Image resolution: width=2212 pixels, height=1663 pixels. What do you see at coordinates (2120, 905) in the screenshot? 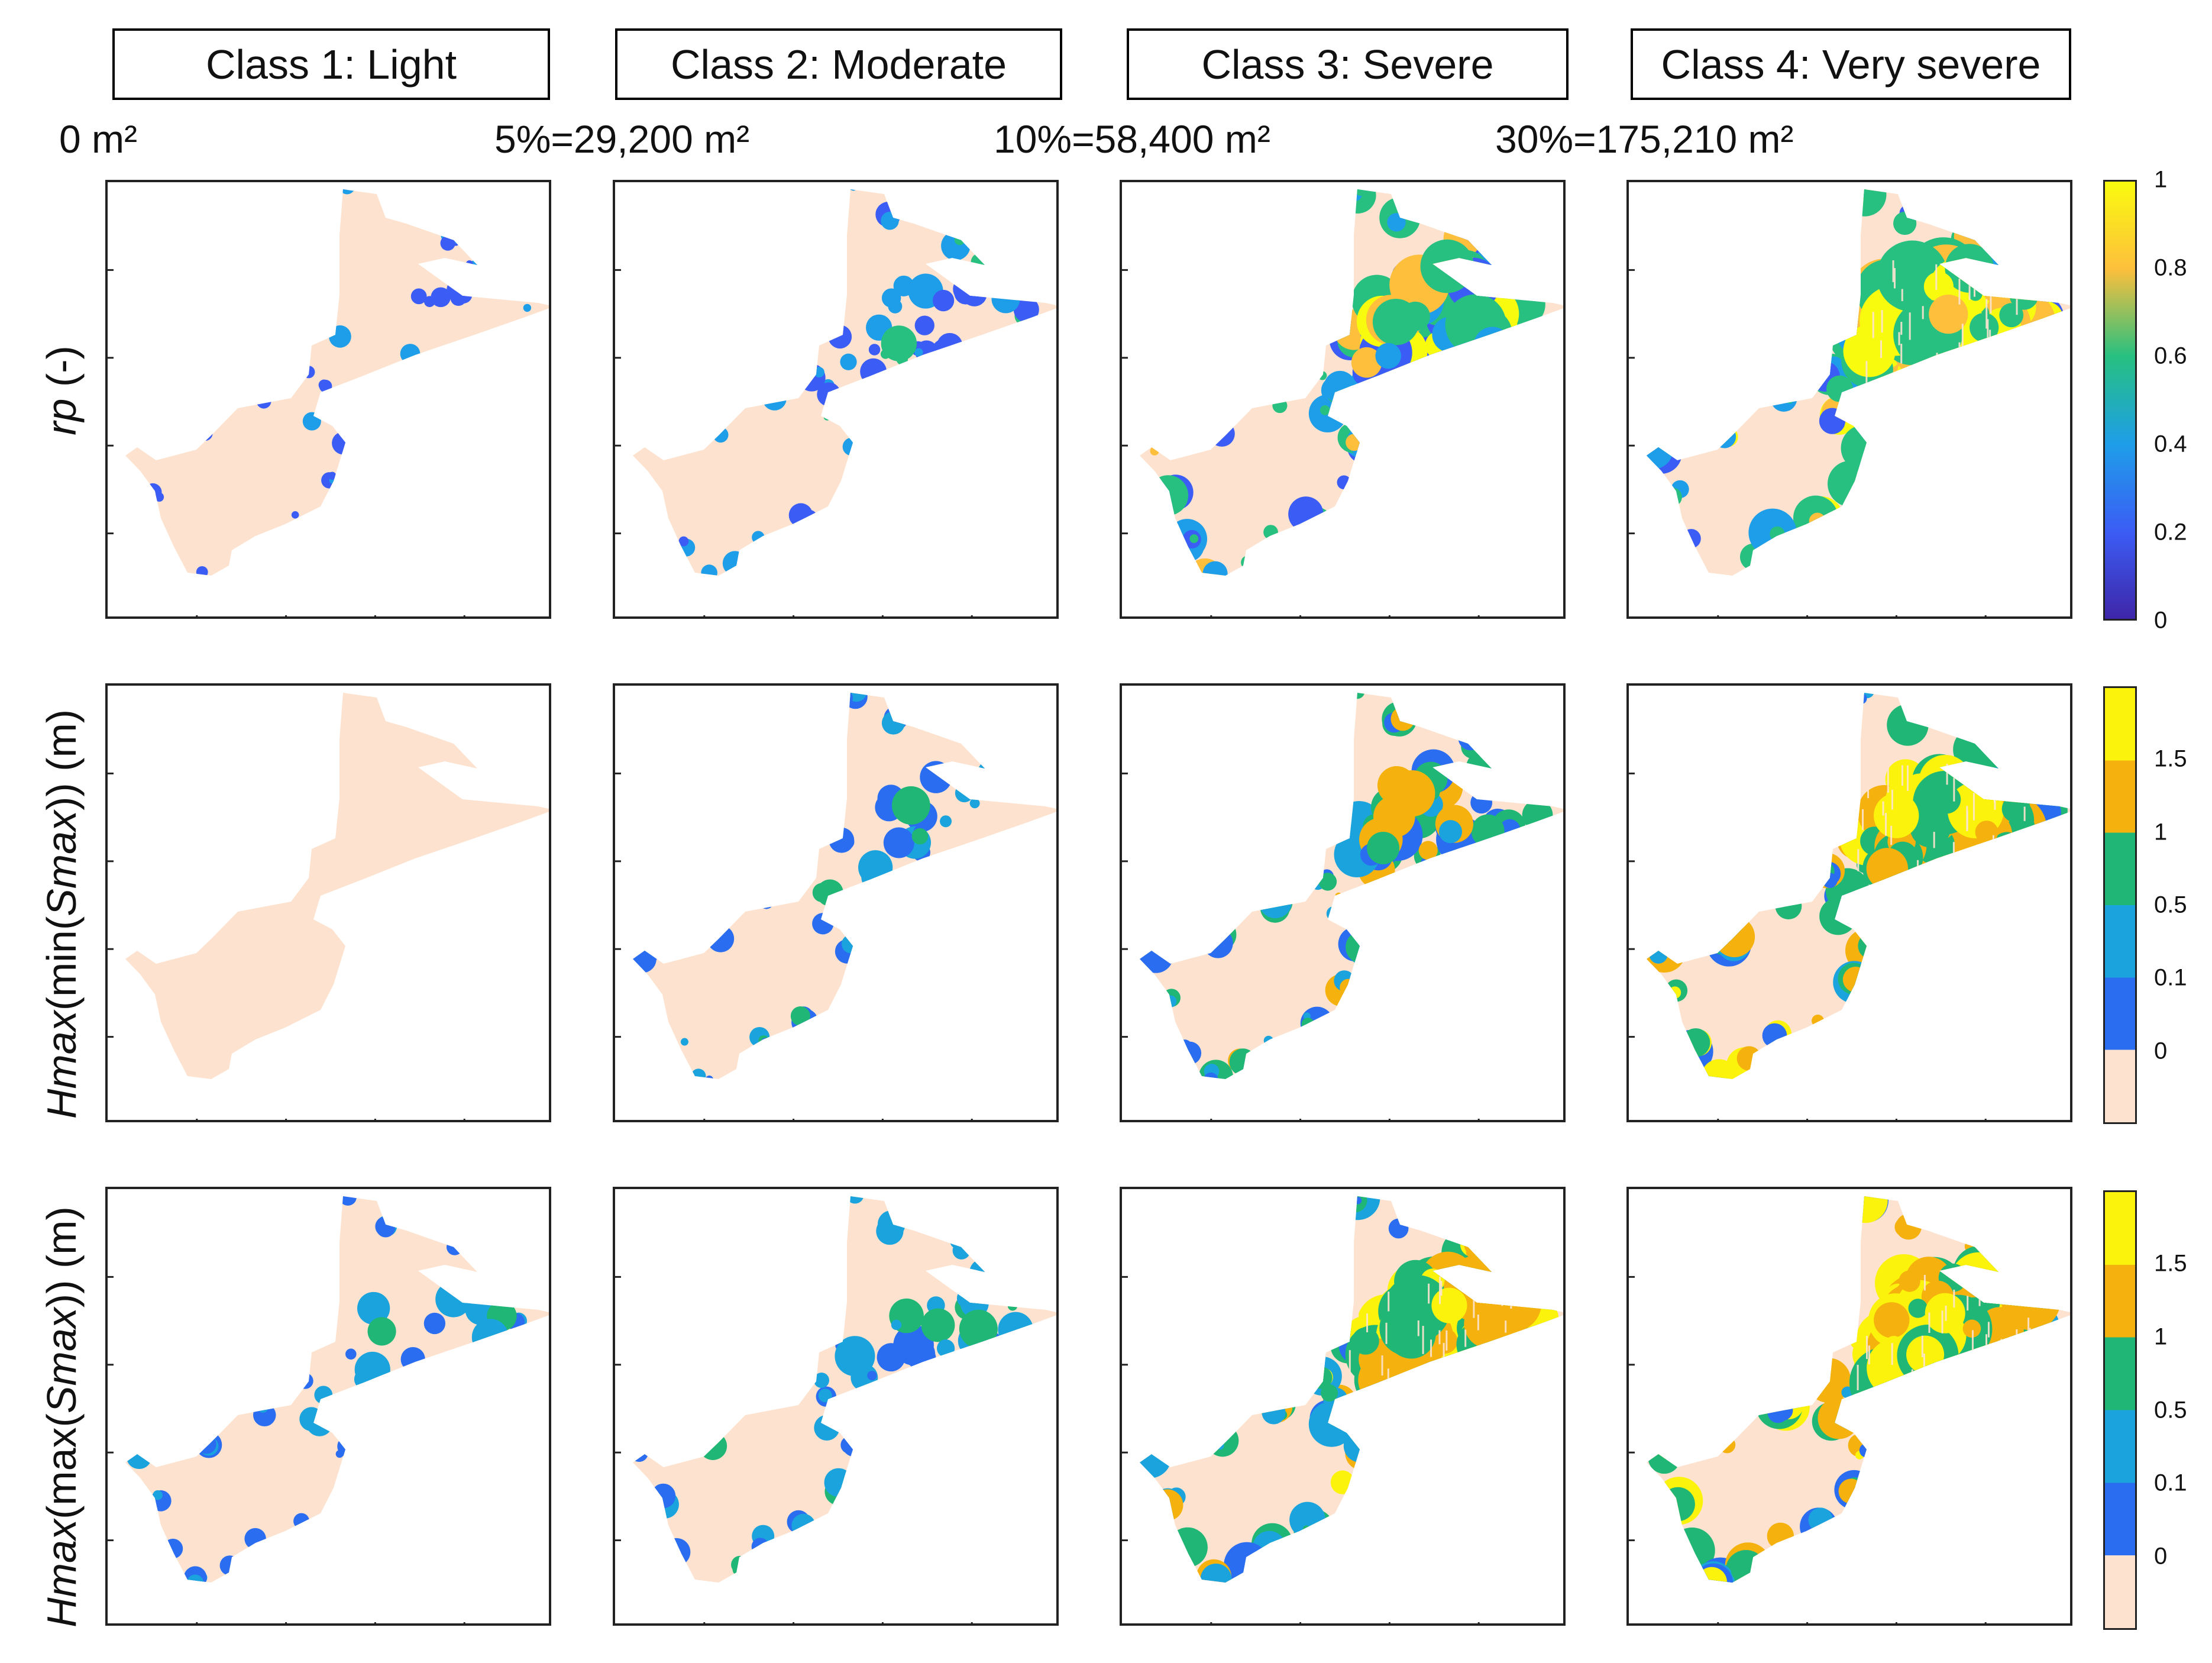
I see `colorbar-row2` at bounding box center [2120, 905].